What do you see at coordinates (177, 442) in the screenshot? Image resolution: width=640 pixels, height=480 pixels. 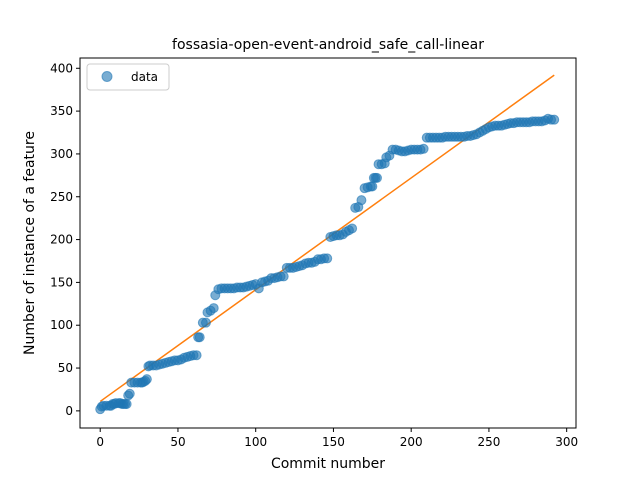 I see `x-tick-label: 50` at bounding box center [177, 442].